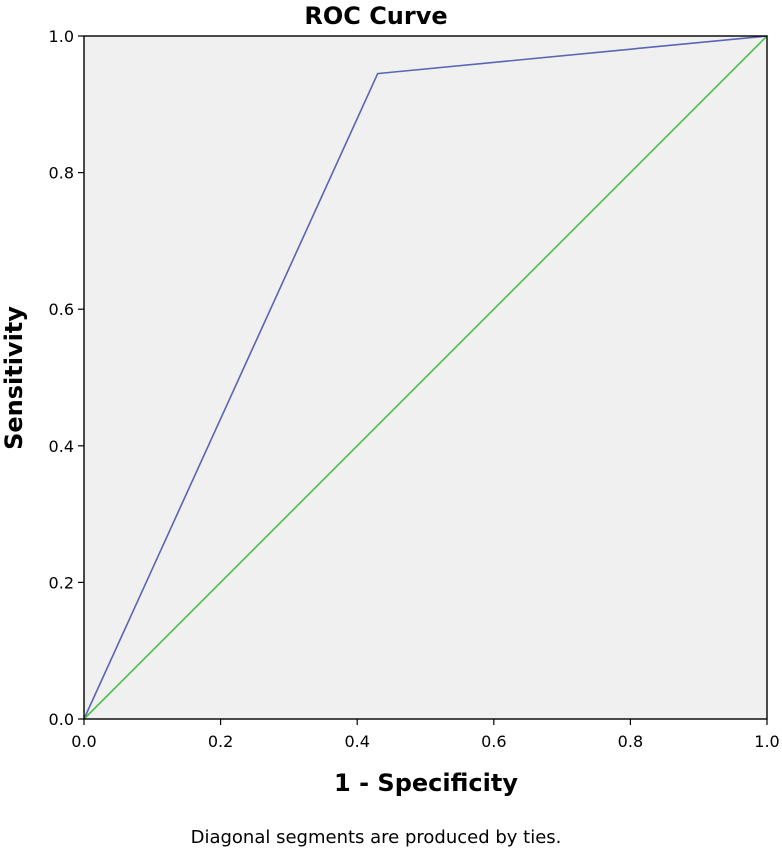 This screenshot has height=850, width=782. What do you see at coordinates (376, 837) in the screenshot?
I see `footnote: Diagonal segments are produced by ties.` at bounding box center [376, 837].